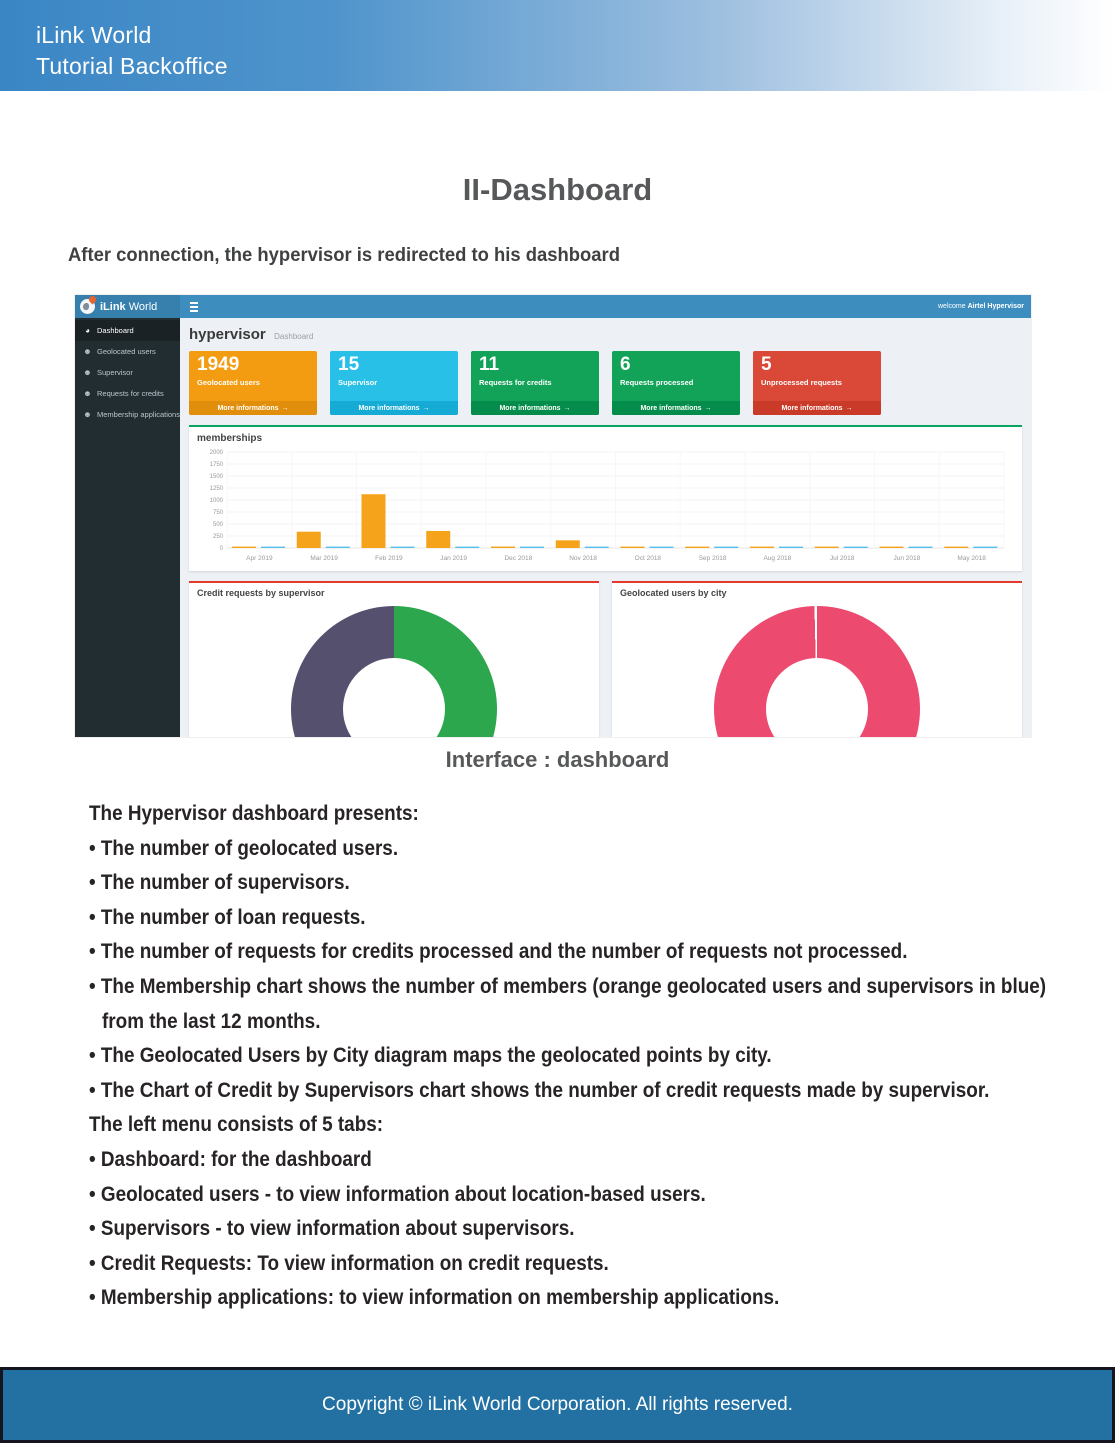 The width and height of the screenshot is (1115, 1443). I want to click on geolocated-city-donut-chart, so click(817, 671).